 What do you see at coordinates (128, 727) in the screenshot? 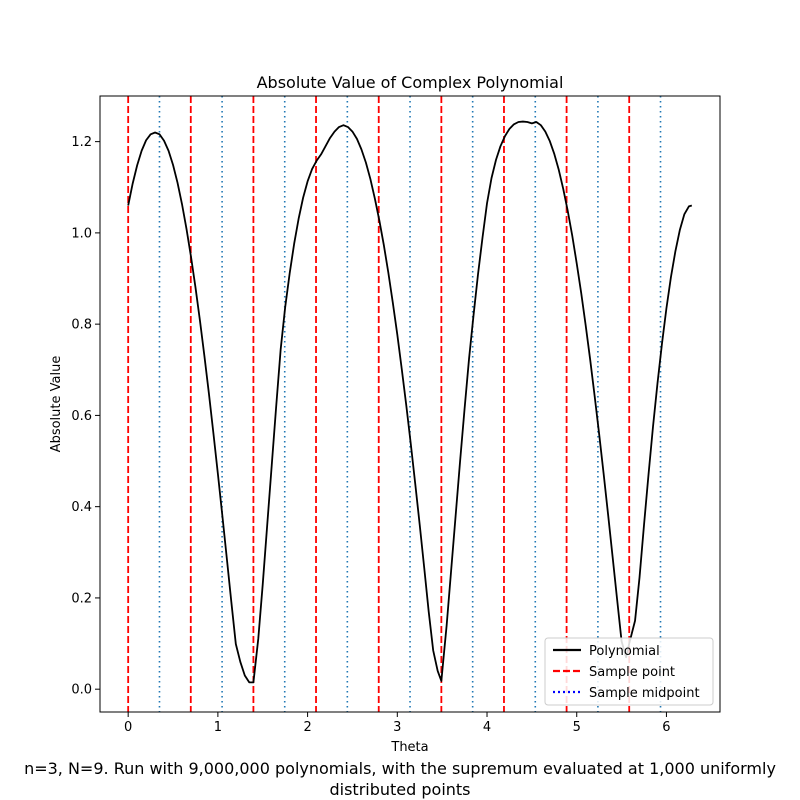
I see `x-tick-label-0: 0` at bounding box center [128, 727].